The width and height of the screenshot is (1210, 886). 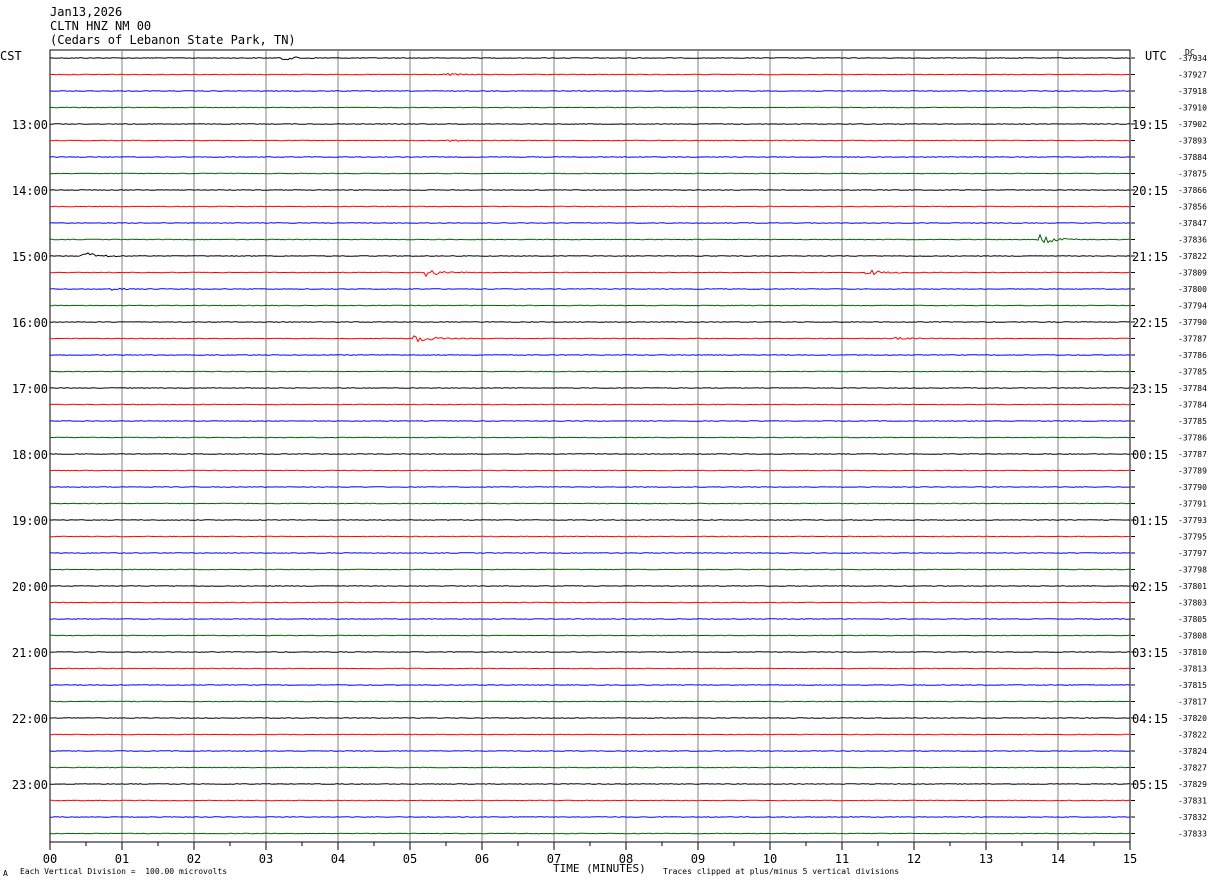 What do you see at coordinates (599, 868) in the screenshot?
I see `x-axis-title: TIME (MINUTES)` at bounding box center [599, 868].